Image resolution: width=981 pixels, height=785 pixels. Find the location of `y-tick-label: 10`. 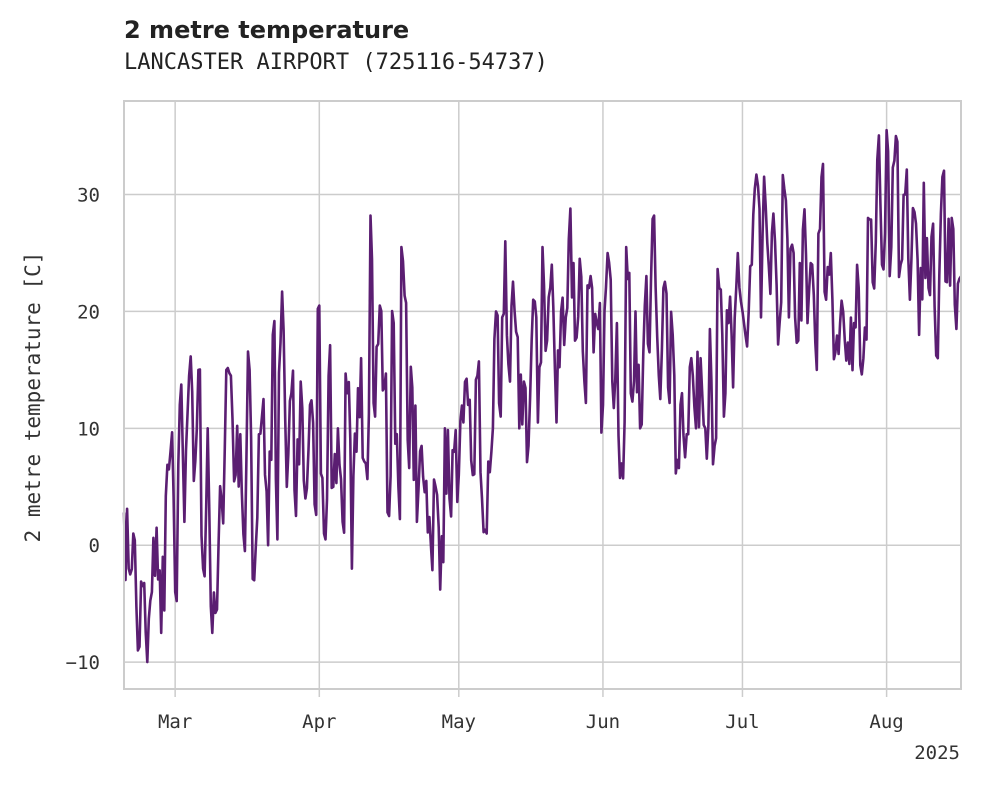

y-tick-label: 10 is located at coordinates (88, 429).